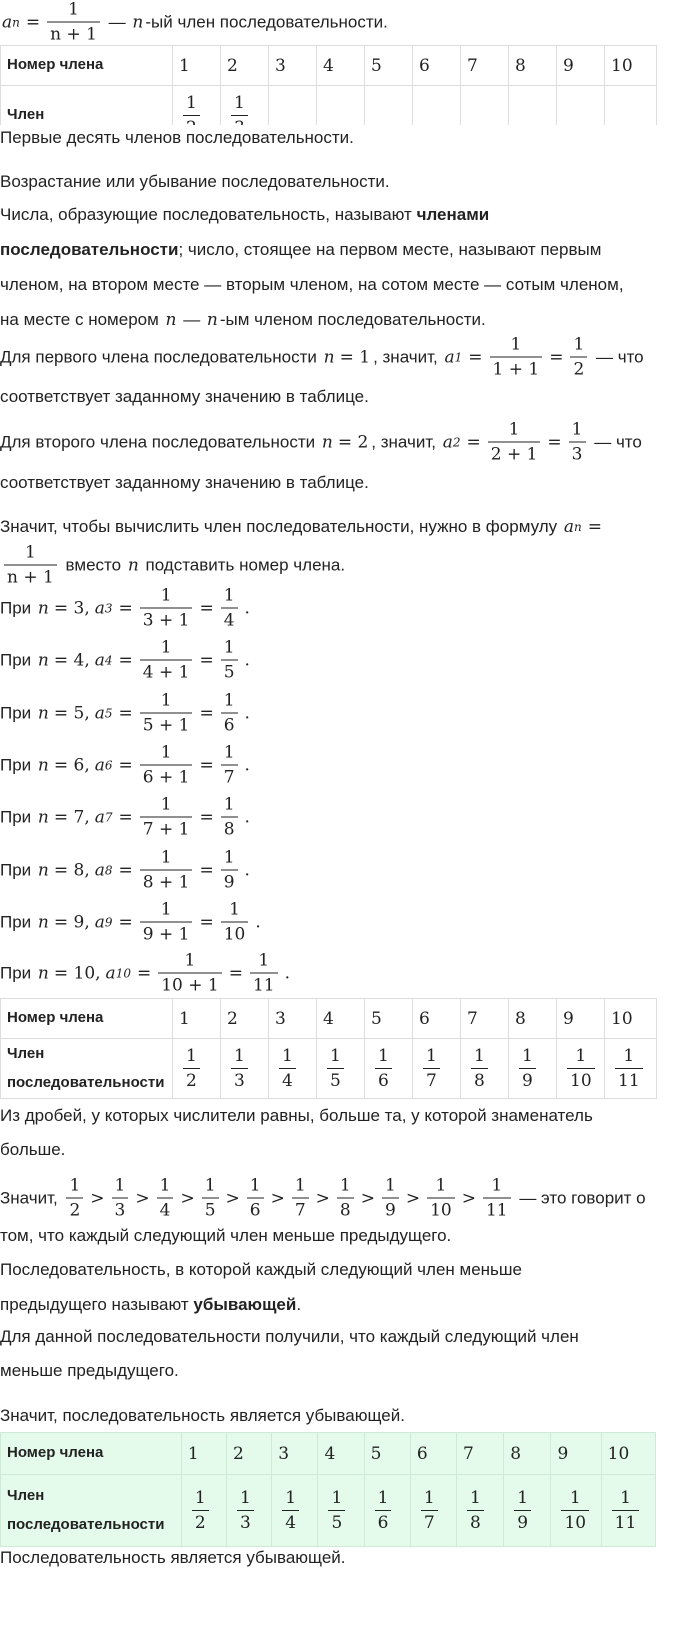 The height and width of the screenshot is (1630, 680). What do you see at coordinates (292, 65) in the screenshot?
I see `member-number: 3` at bounding box center [292, 65].